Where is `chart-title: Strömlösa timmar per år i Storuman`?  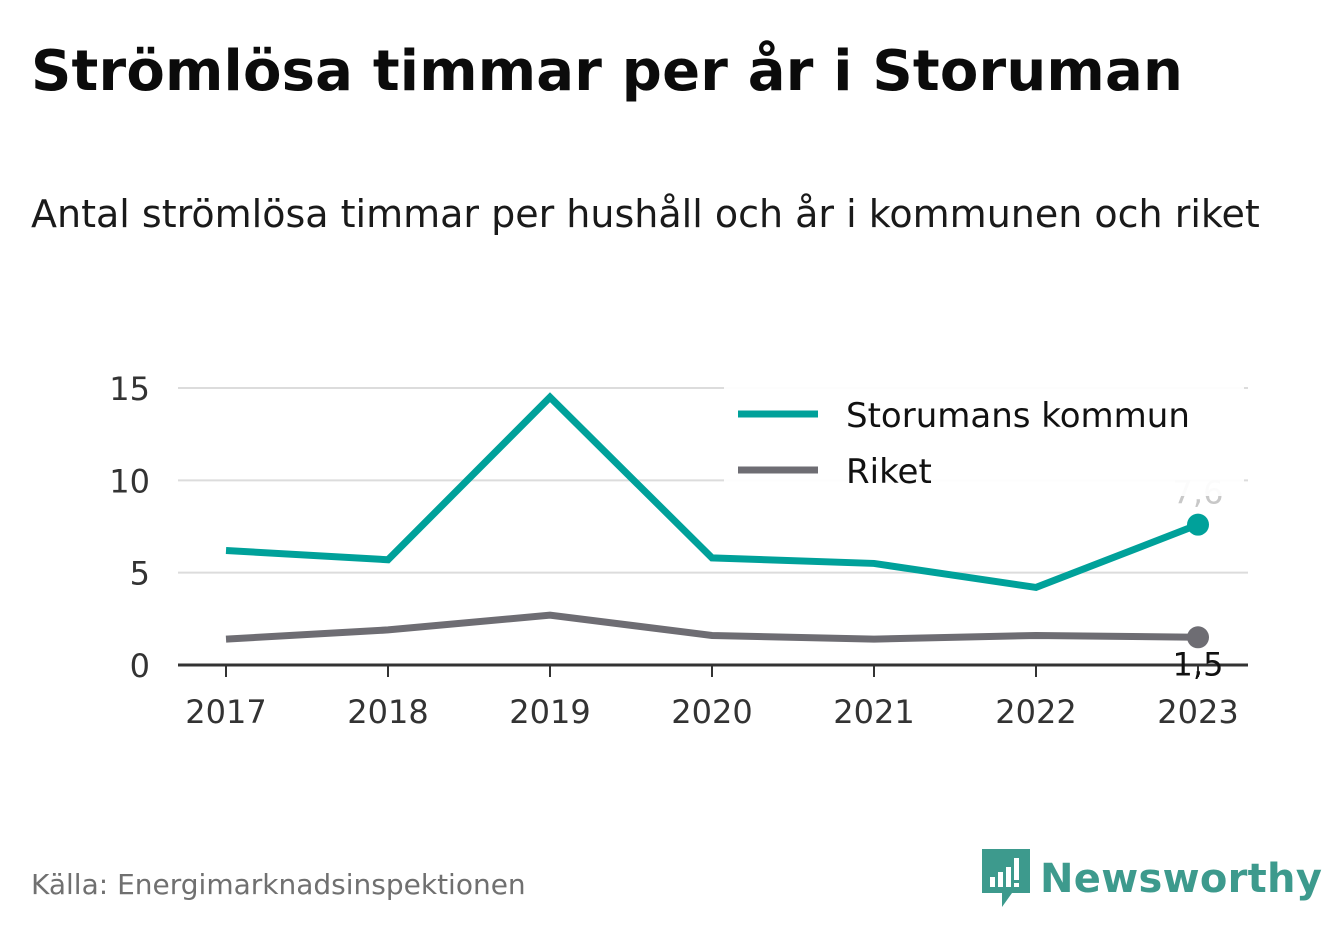 chart-title: Strömlösa timmar per år i Storuman is located at coordinates (607, 71).